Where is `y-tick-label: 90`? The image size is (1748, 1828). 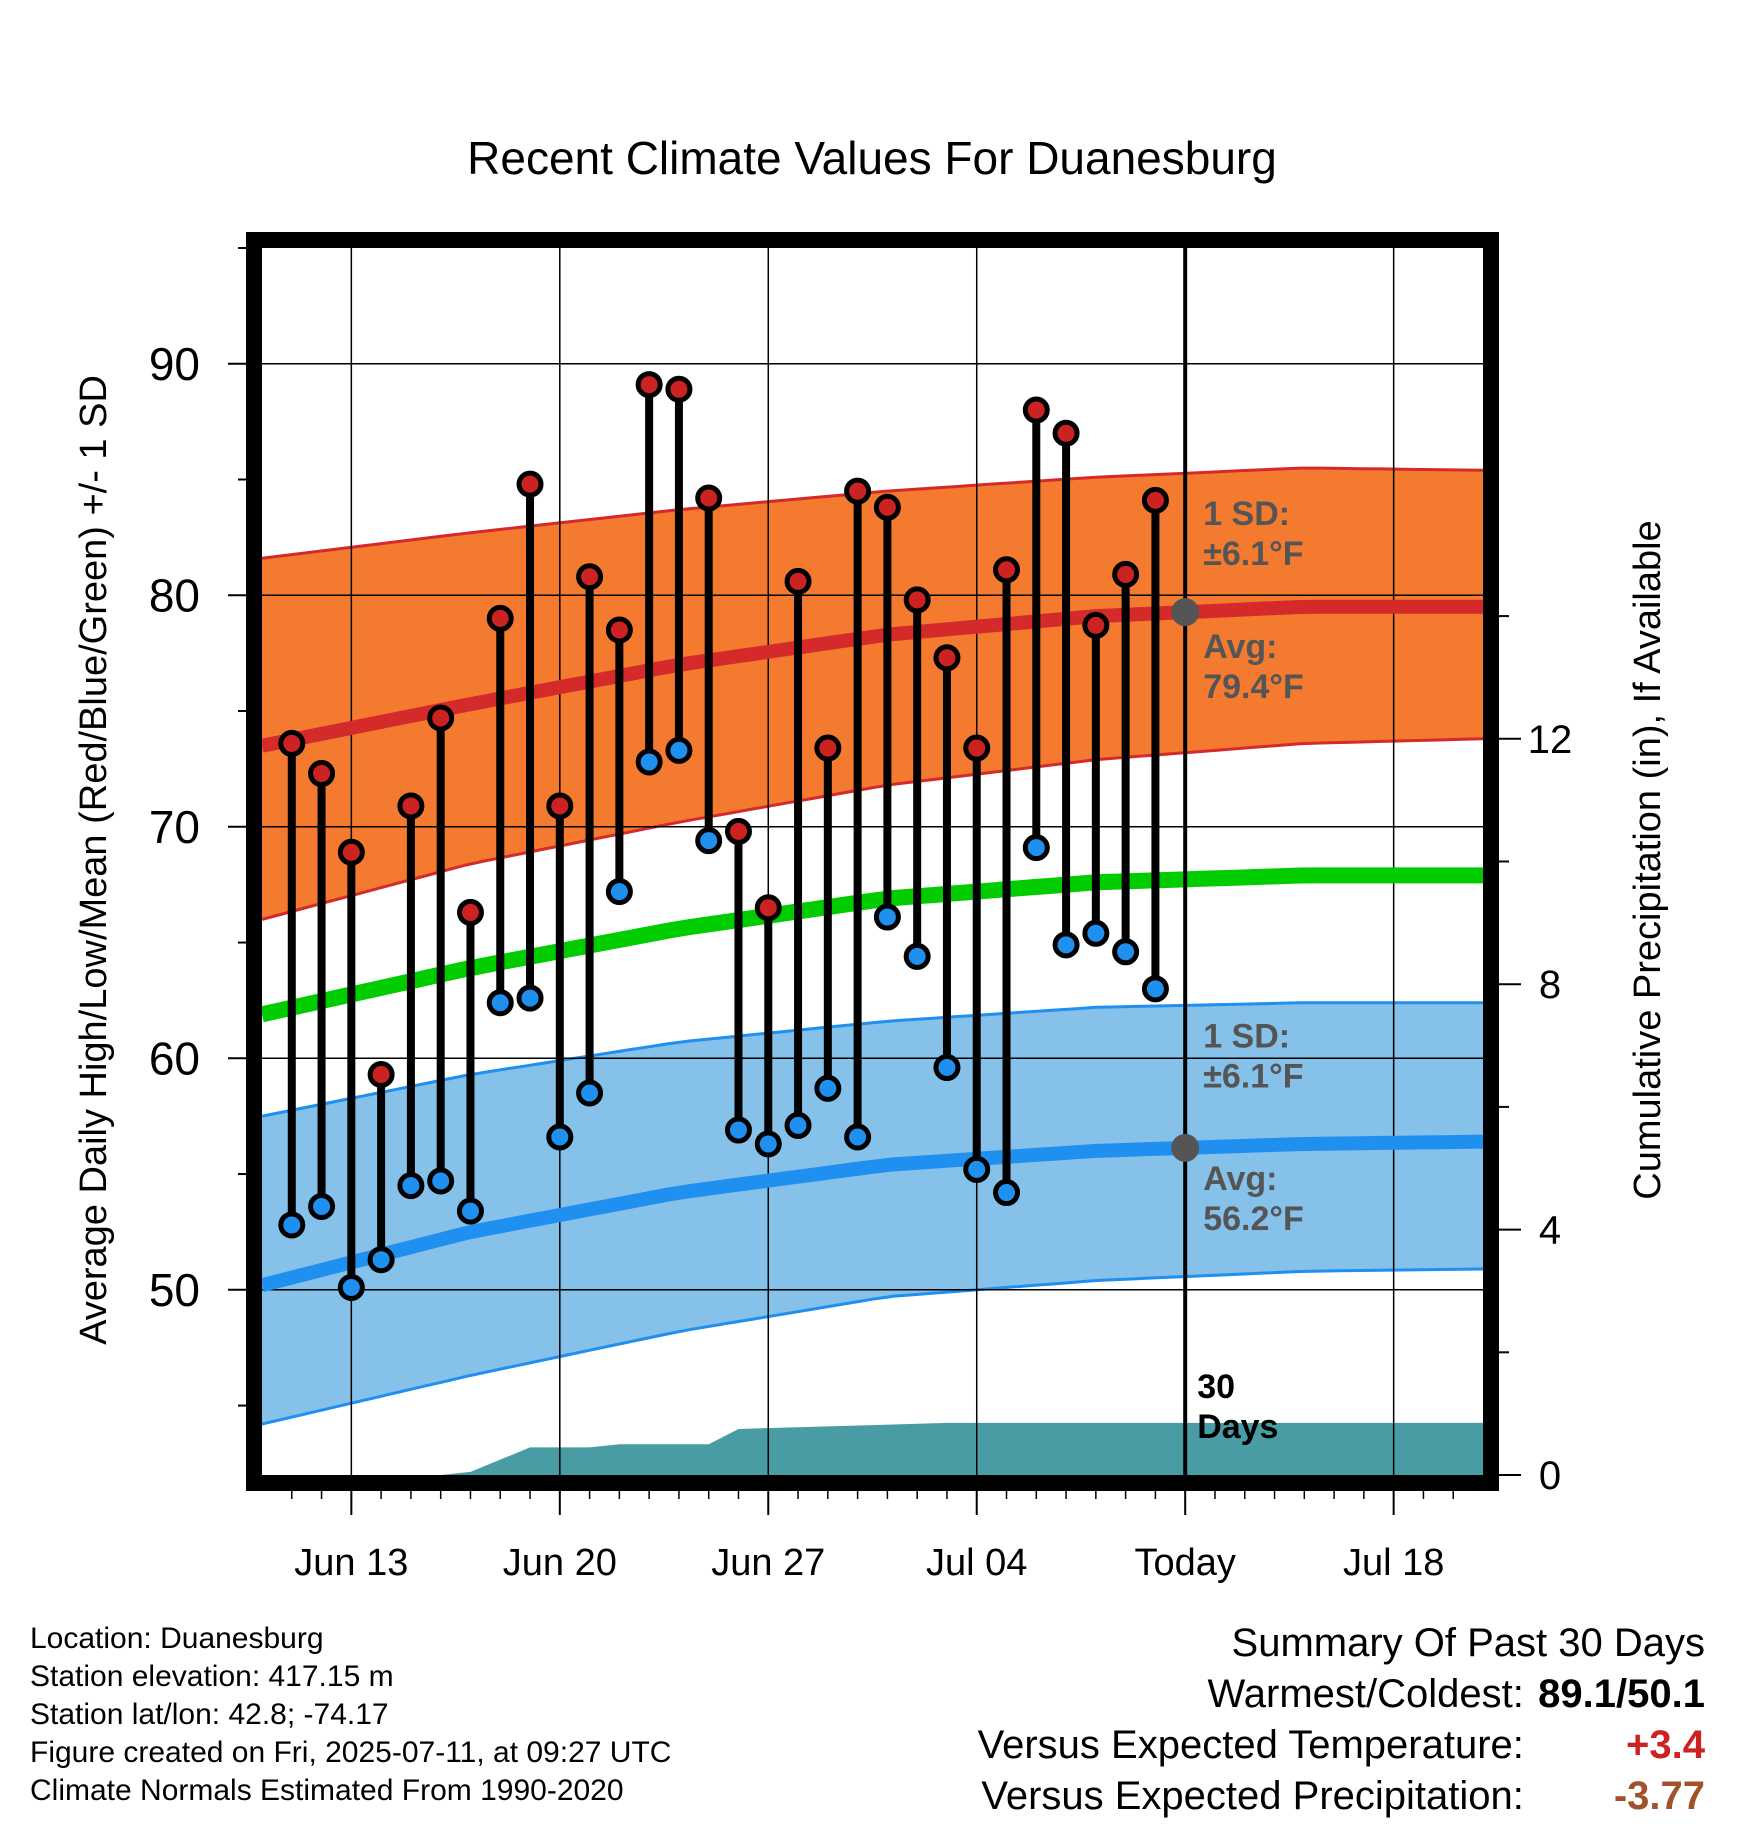 y-tick-label: 90 is located at coordinates (174, 364).